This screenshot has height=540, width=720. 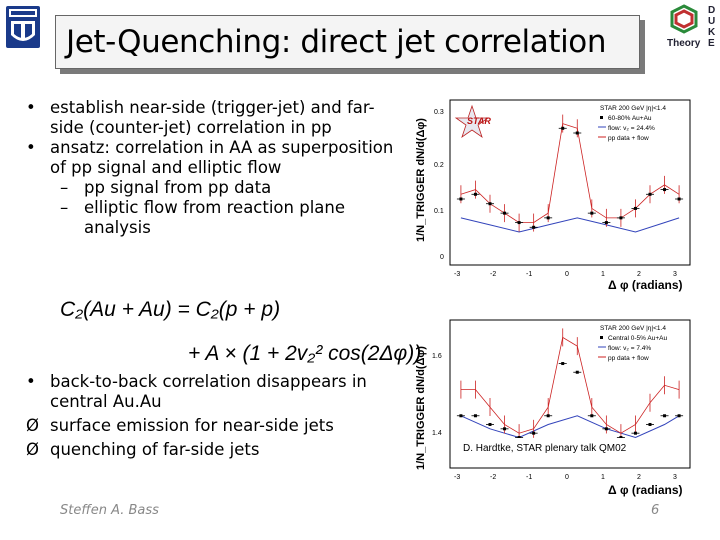 What do you see at coordinates (155, 449) in the screenshot?
I see `bullet-text: quenching of far-side jets` at bounding box center [155, 449].